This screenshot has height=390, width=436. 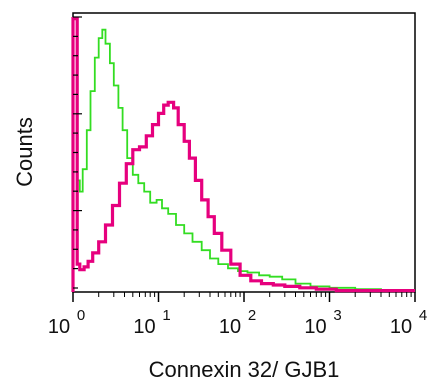 What do you see at coordinates (166, 315) in the screenshot?
I see `x-tick-label-exponent: 1` at bounding box center [166, 315].